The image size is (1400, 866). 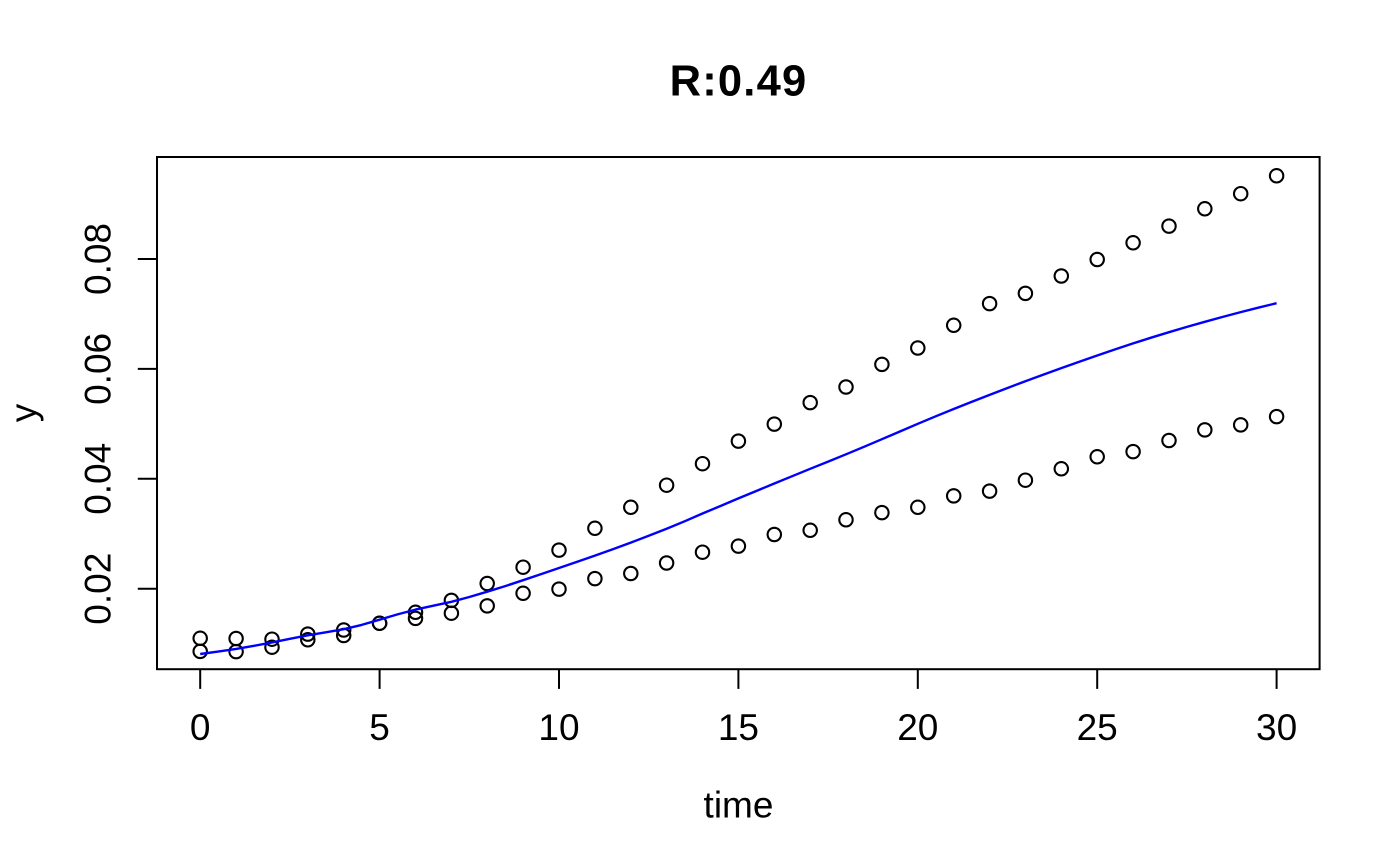 I want to click on svg-text: 20, so click(x=917, y=727).